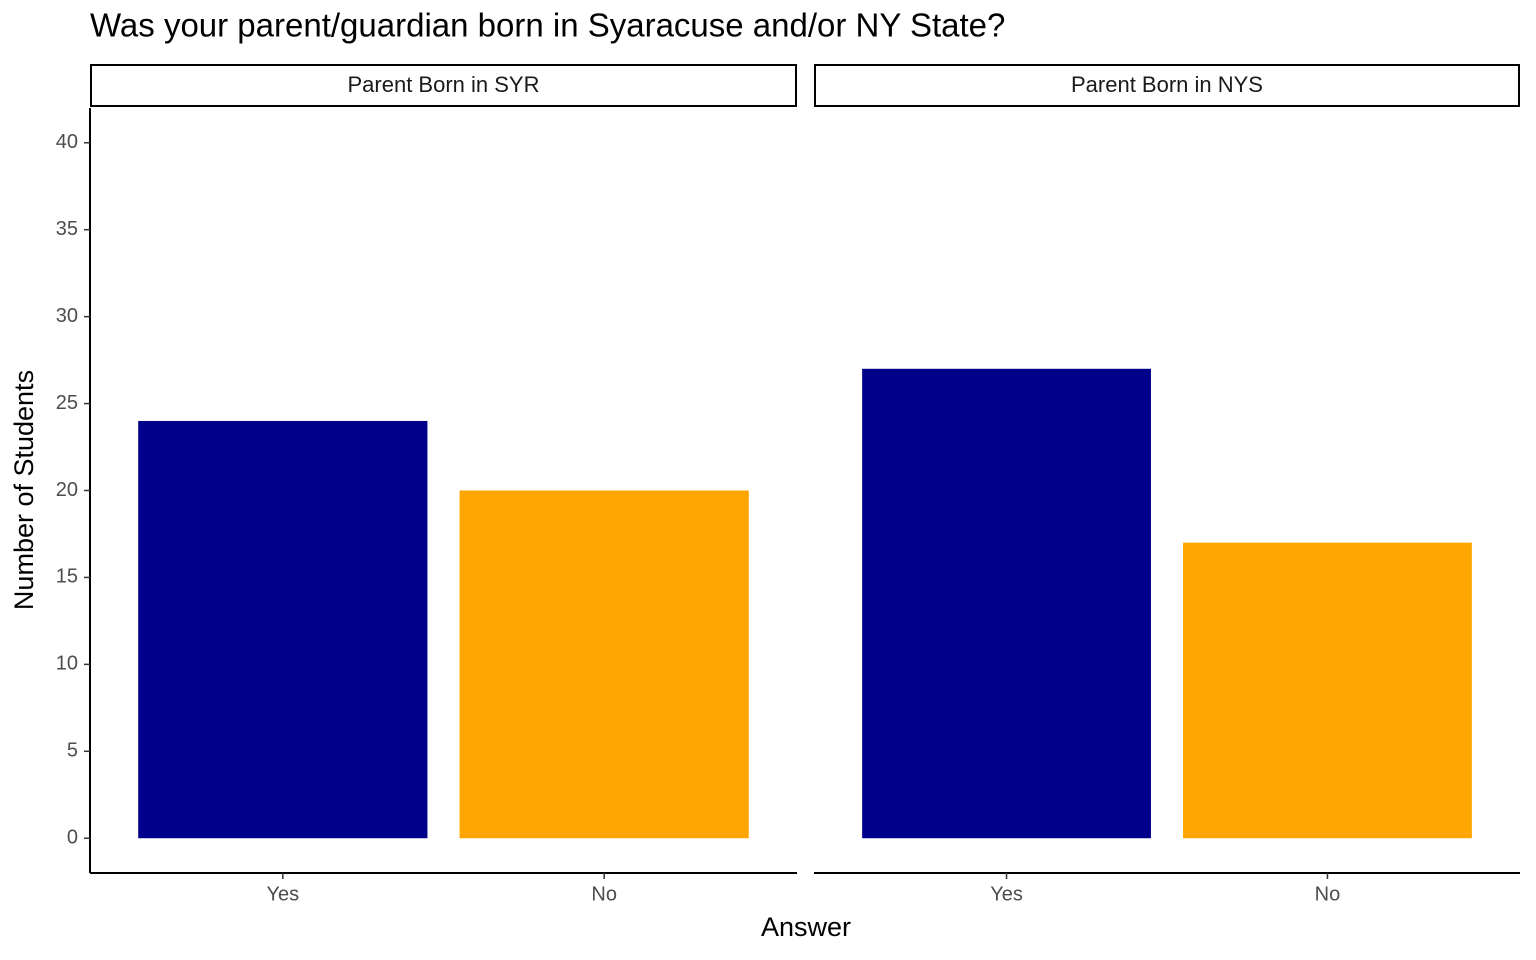  What do you see at coordinates (67, 403) in the screenshot?
I see `y-tick-label: 25` at bounding box center [67, 403].